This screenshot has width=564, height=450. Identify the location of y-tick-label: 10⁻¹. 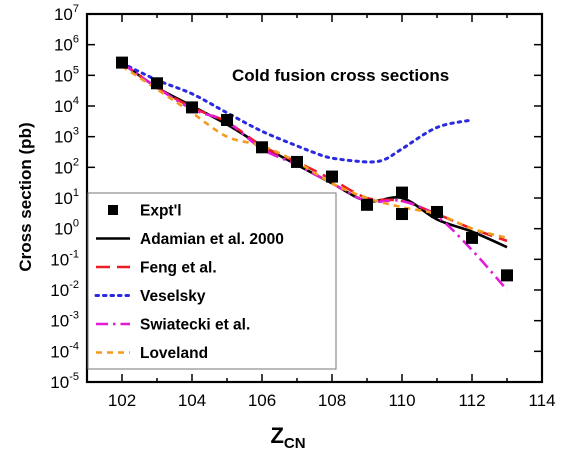
(64, 258).